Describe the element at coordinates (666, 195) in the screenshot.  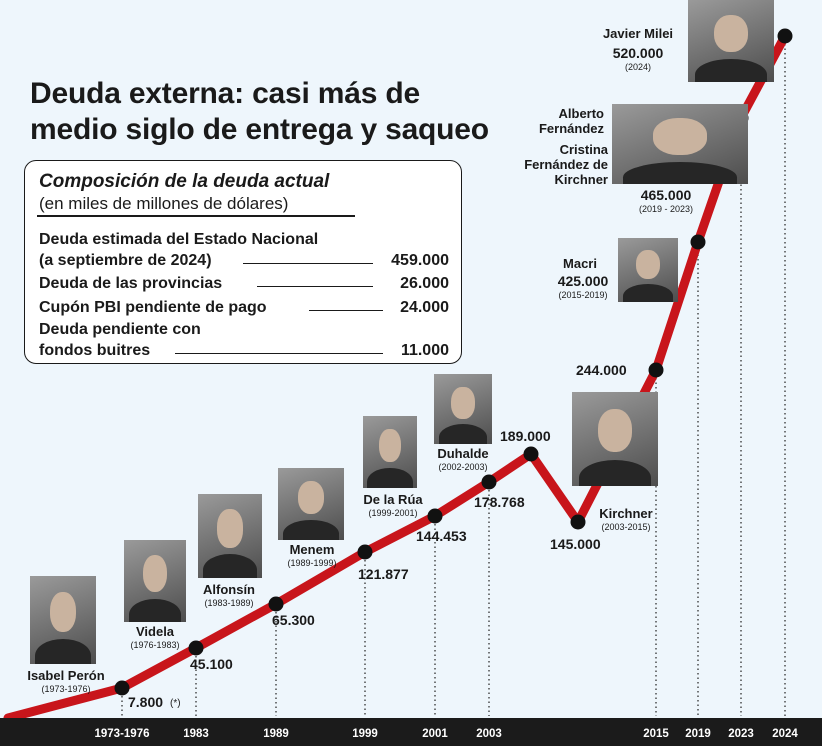
I see `value-label: 465.000` at that location.